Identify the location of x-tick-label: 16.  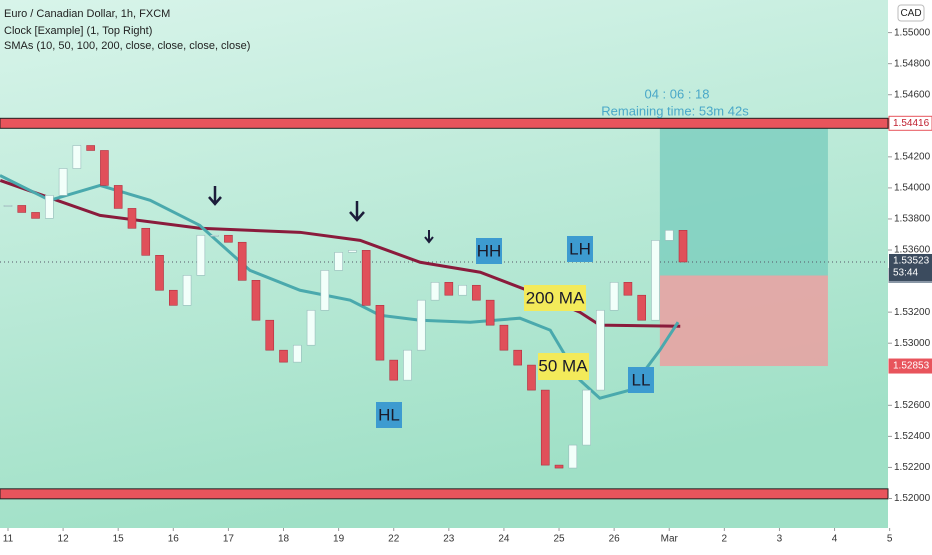
(174, 539).